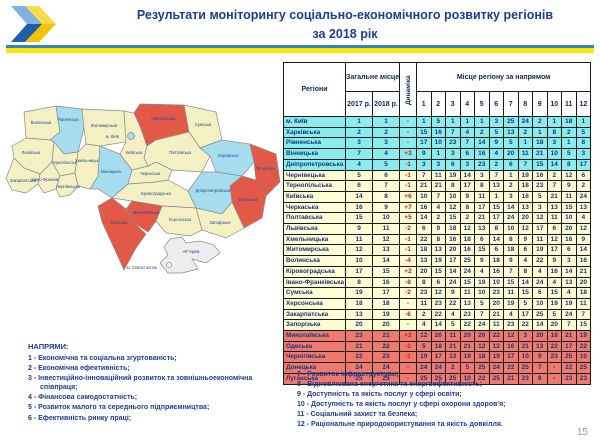  What do you see at coordinates (386, 282) in the screenshot?
I see `overall-rank-cell: 16` at bounding box center [386, 282].